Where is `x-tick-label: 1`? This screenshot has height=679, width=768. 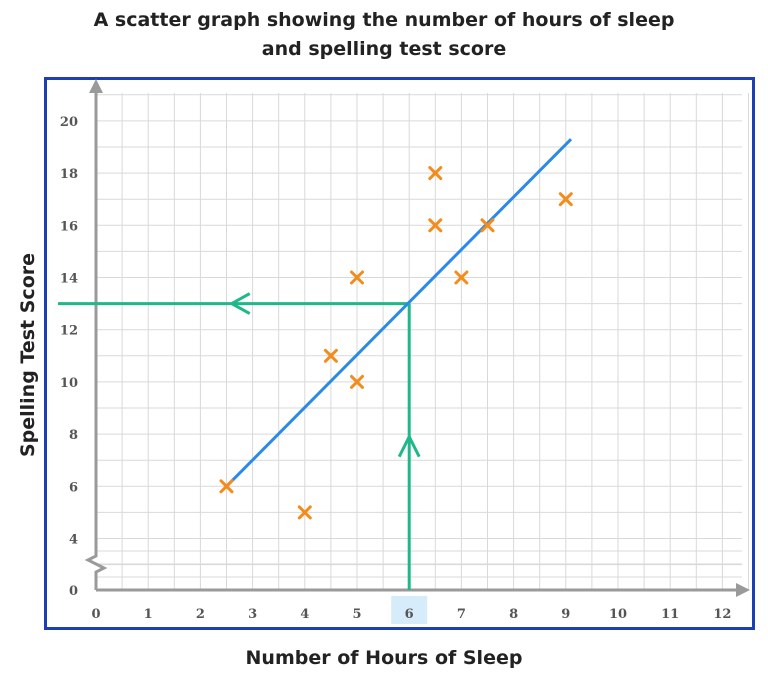
x-tick-label: 1 is located at coordinates (148, 614).